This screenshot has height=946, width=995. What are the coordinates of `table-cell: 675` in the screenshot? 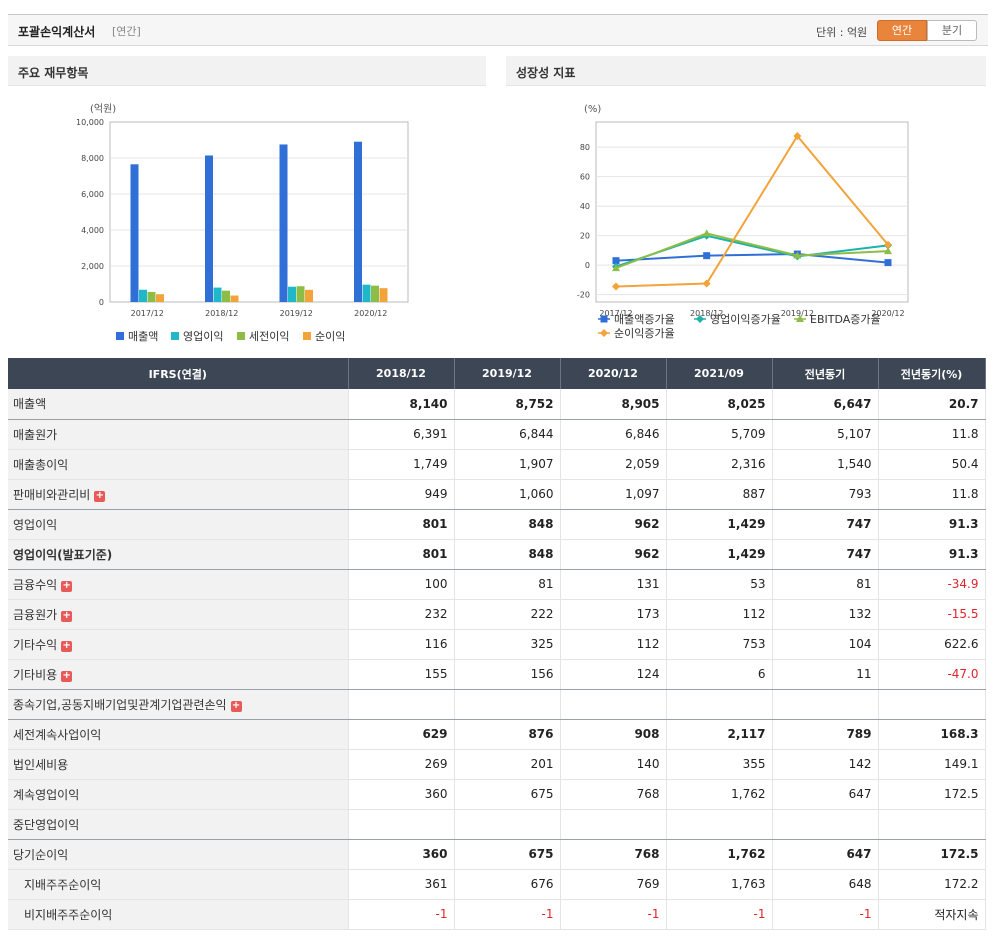 It's located at (507, 794).